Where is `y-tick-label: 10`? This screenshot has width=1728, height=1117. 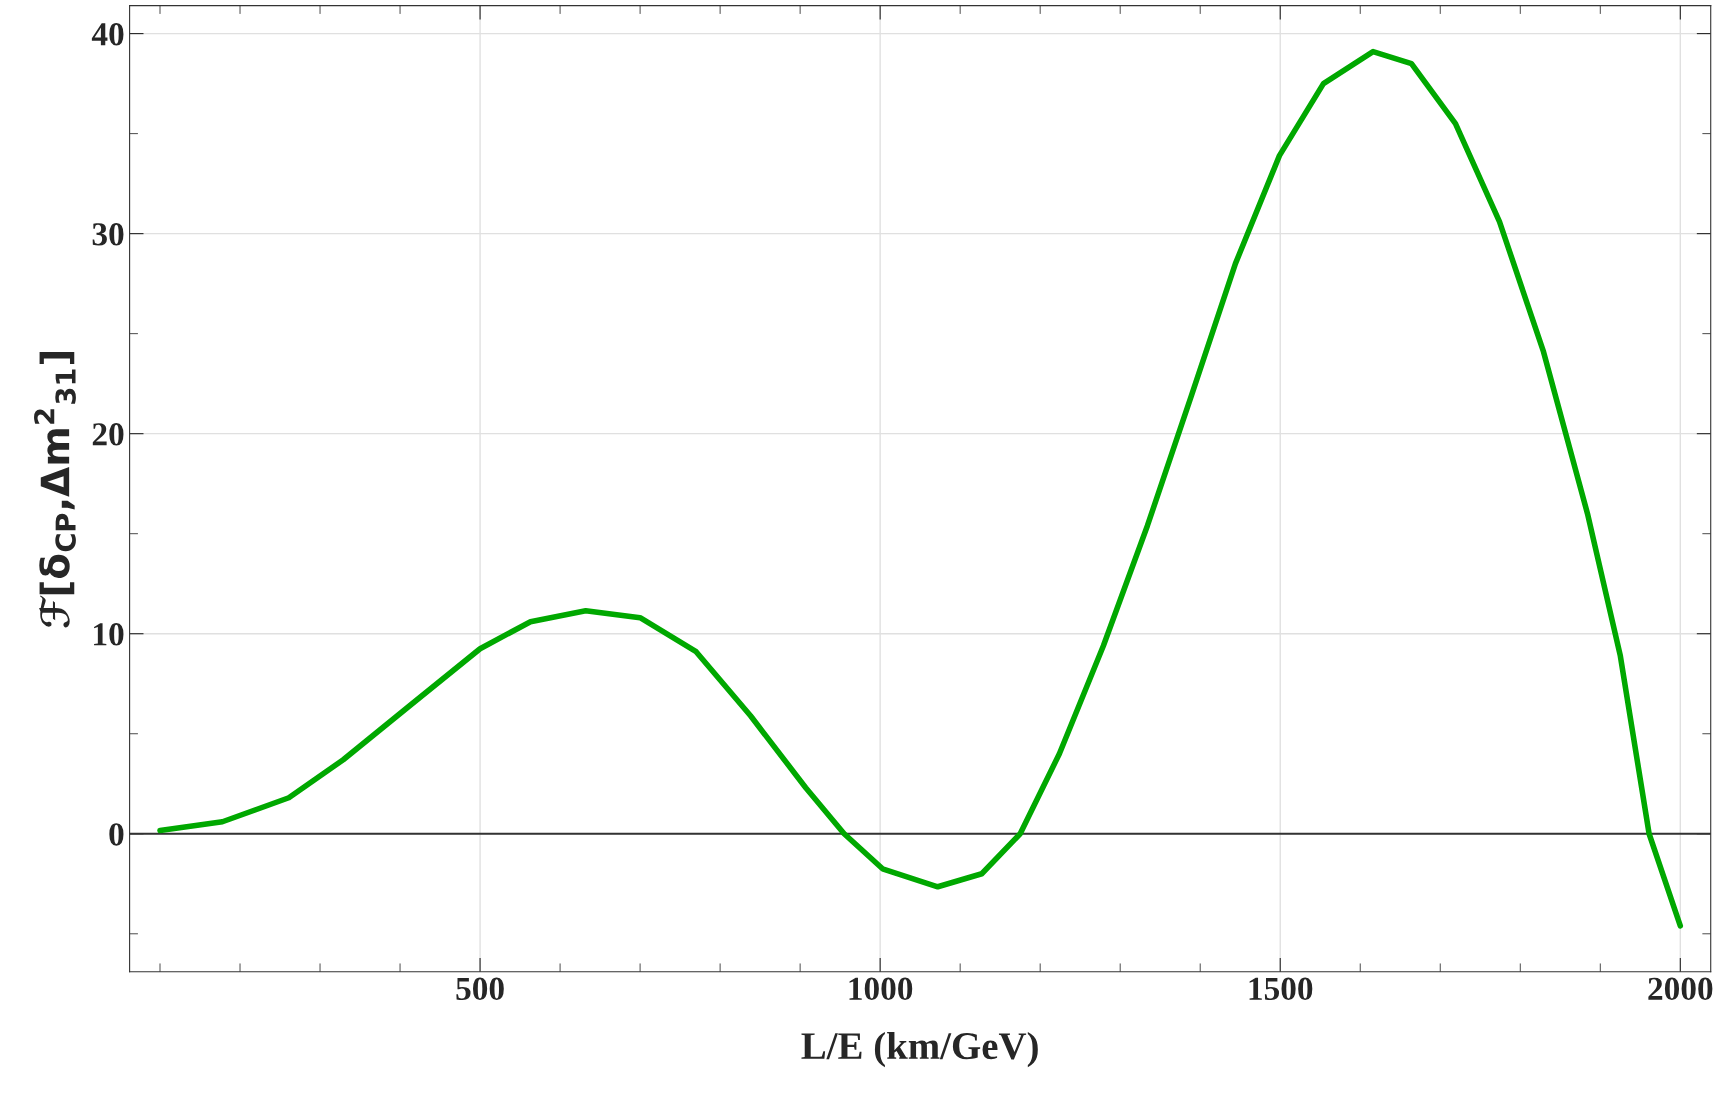
y-tick-label: 10 is located at coordinates (109, 634).